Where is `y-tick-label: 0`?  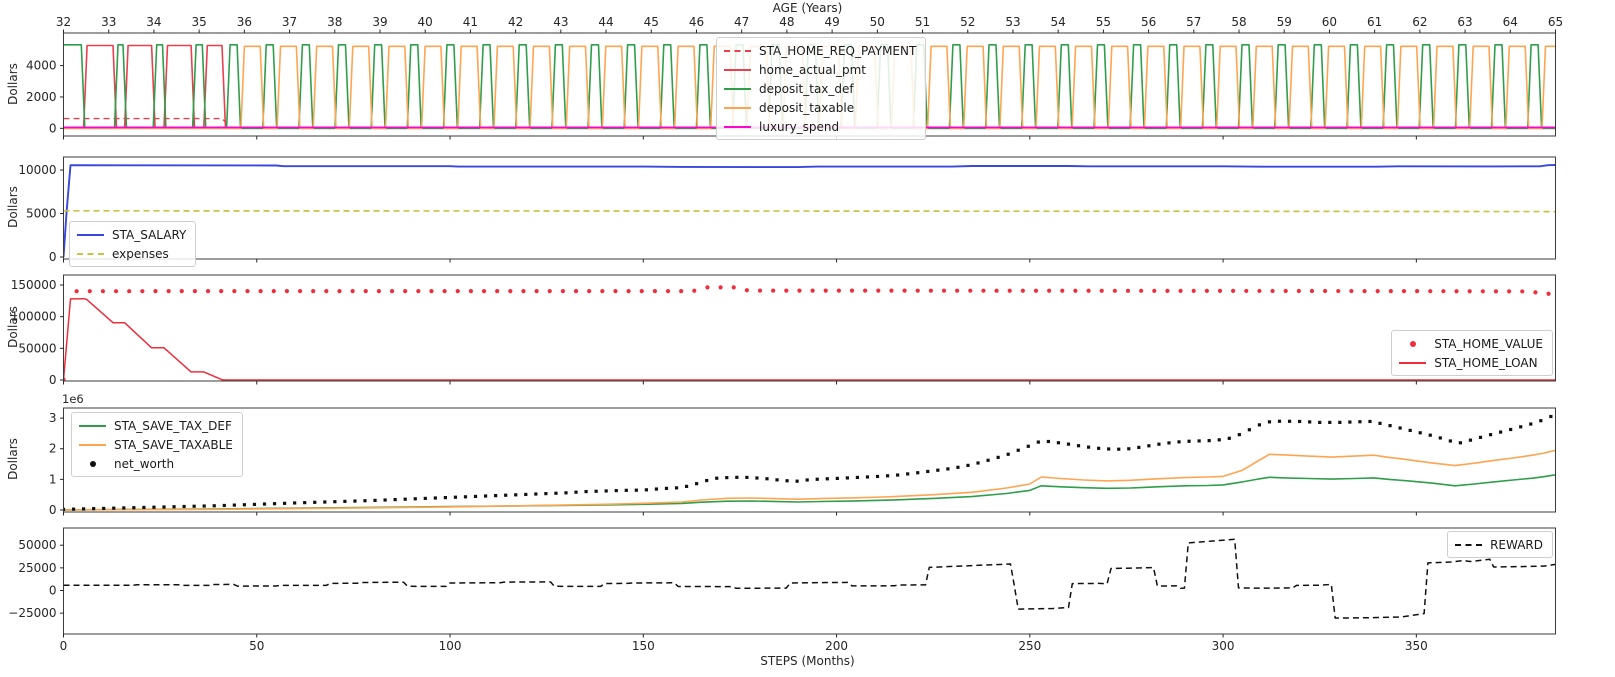
y-tick-label: 0 is located at coordinates (53, 257).